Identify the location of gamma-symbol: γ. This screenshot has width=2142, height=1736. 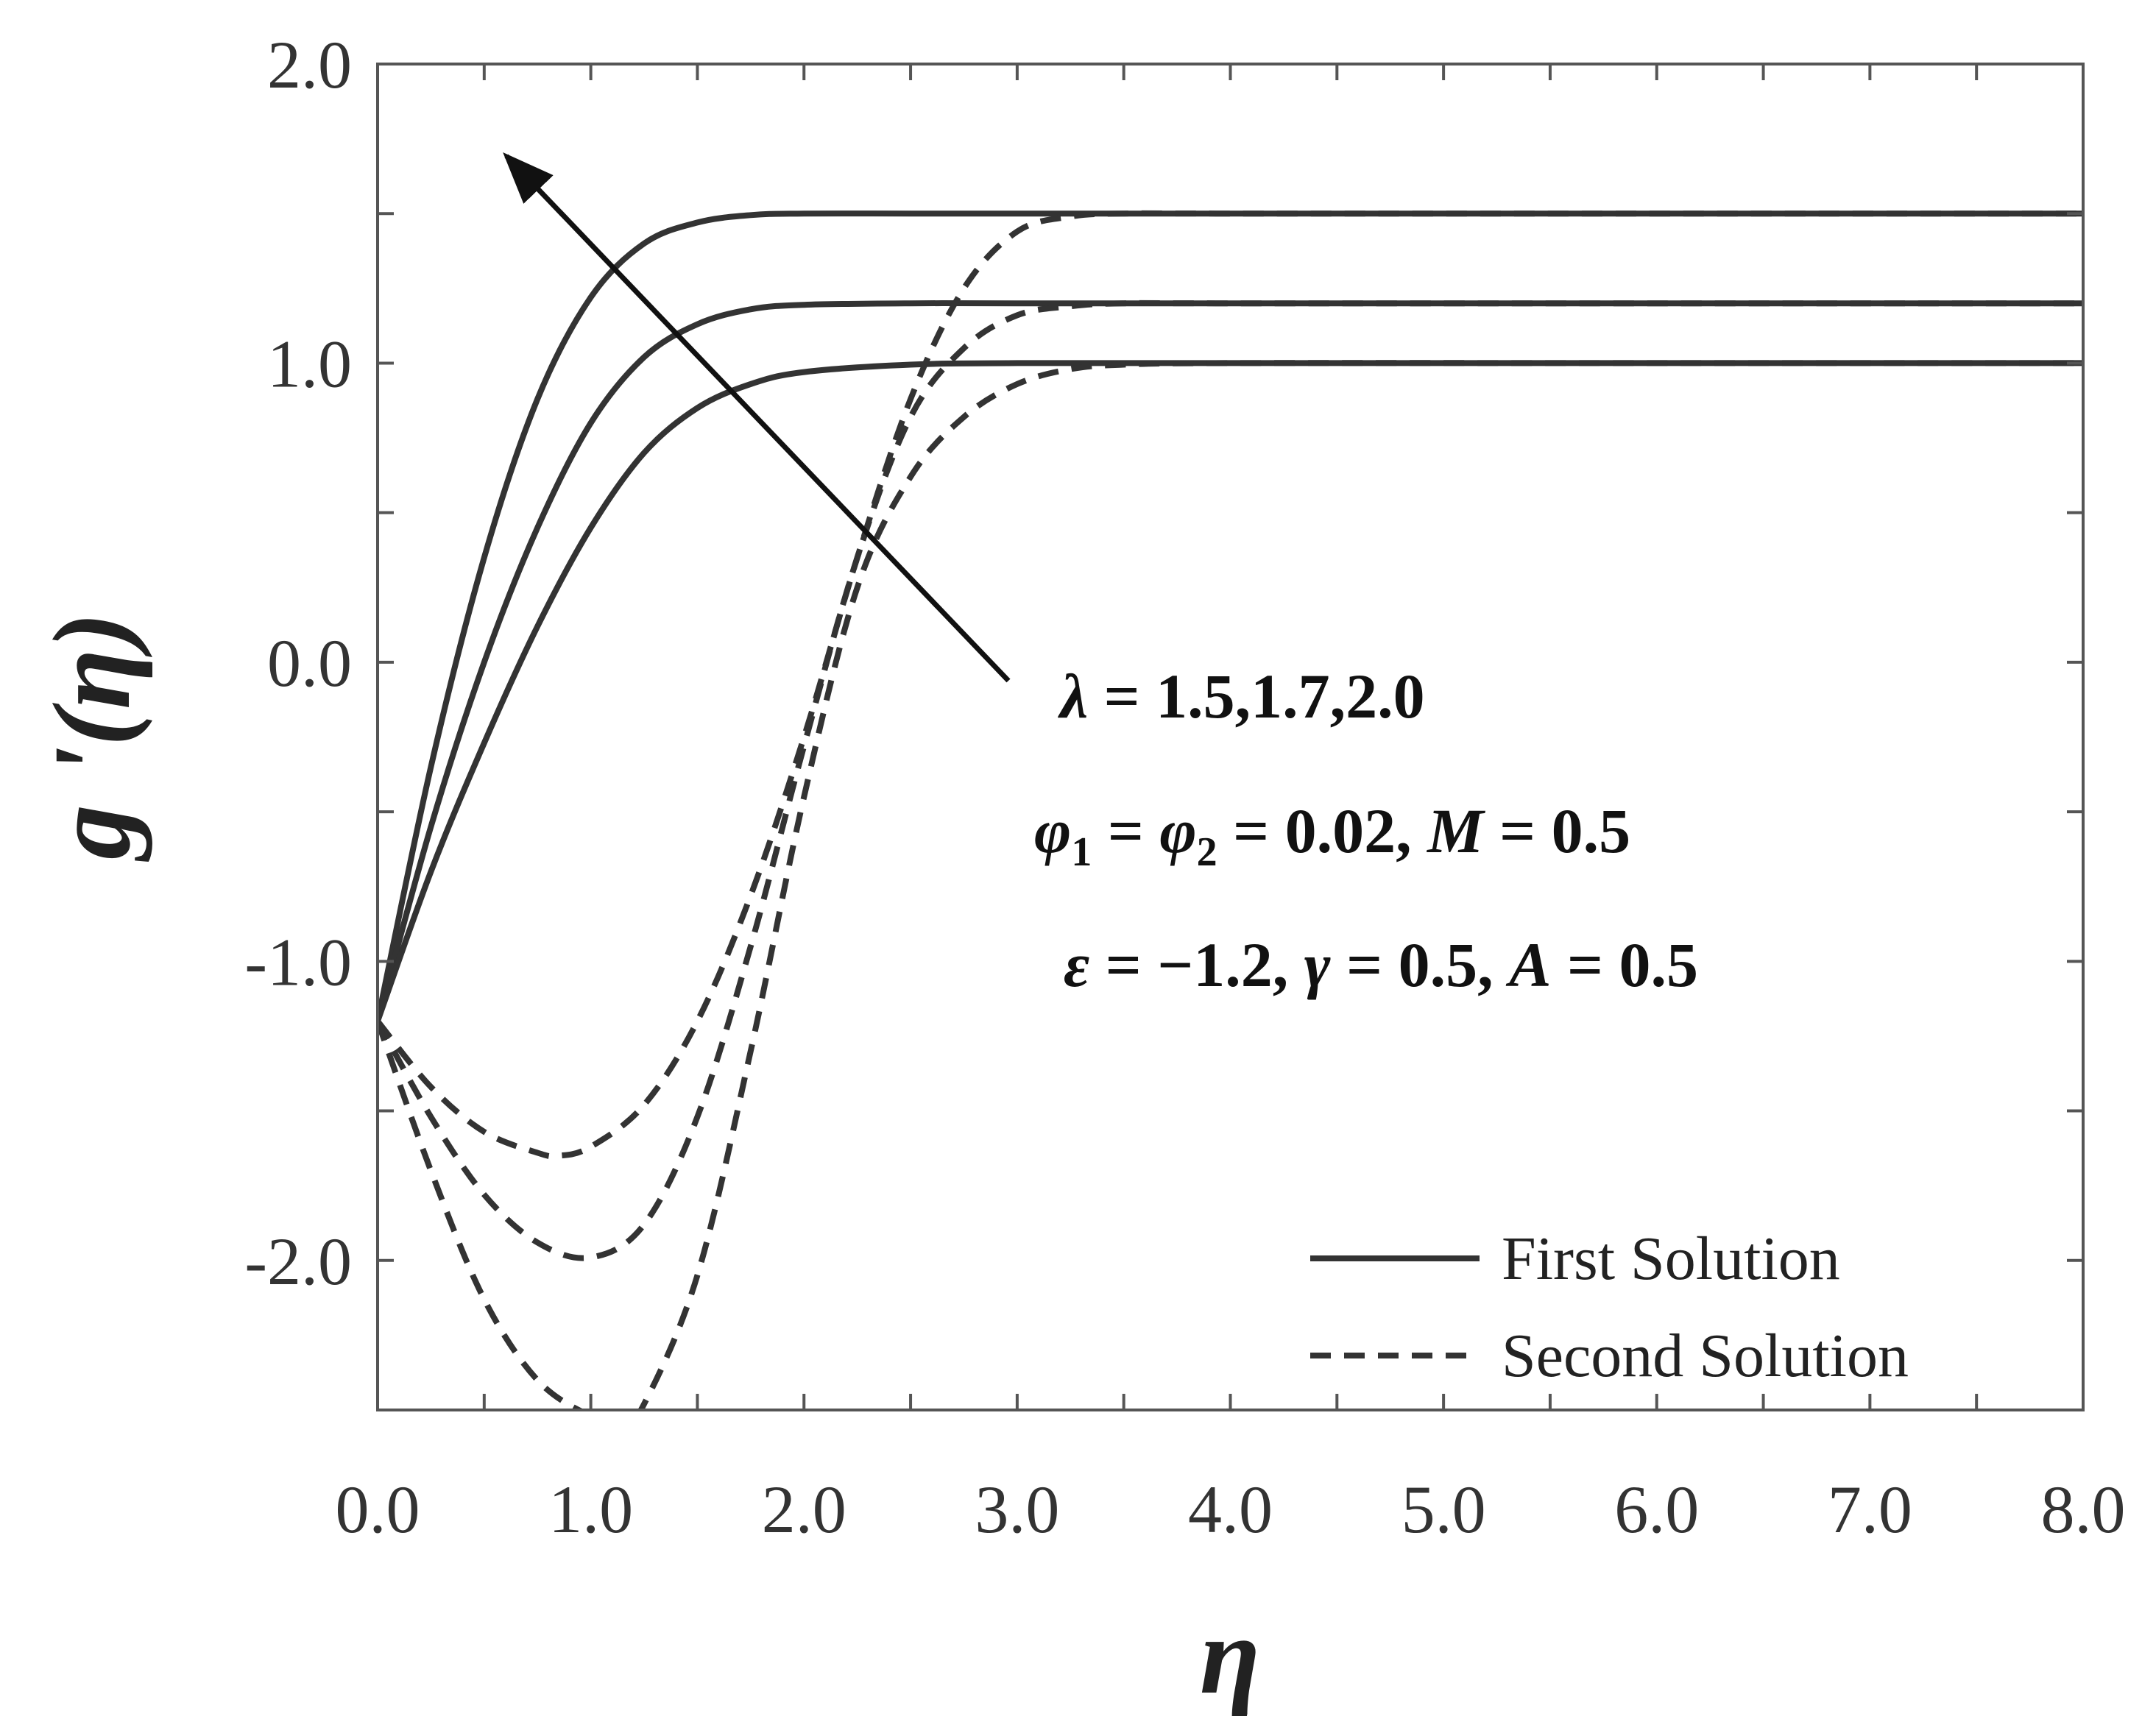
(1318, 964).